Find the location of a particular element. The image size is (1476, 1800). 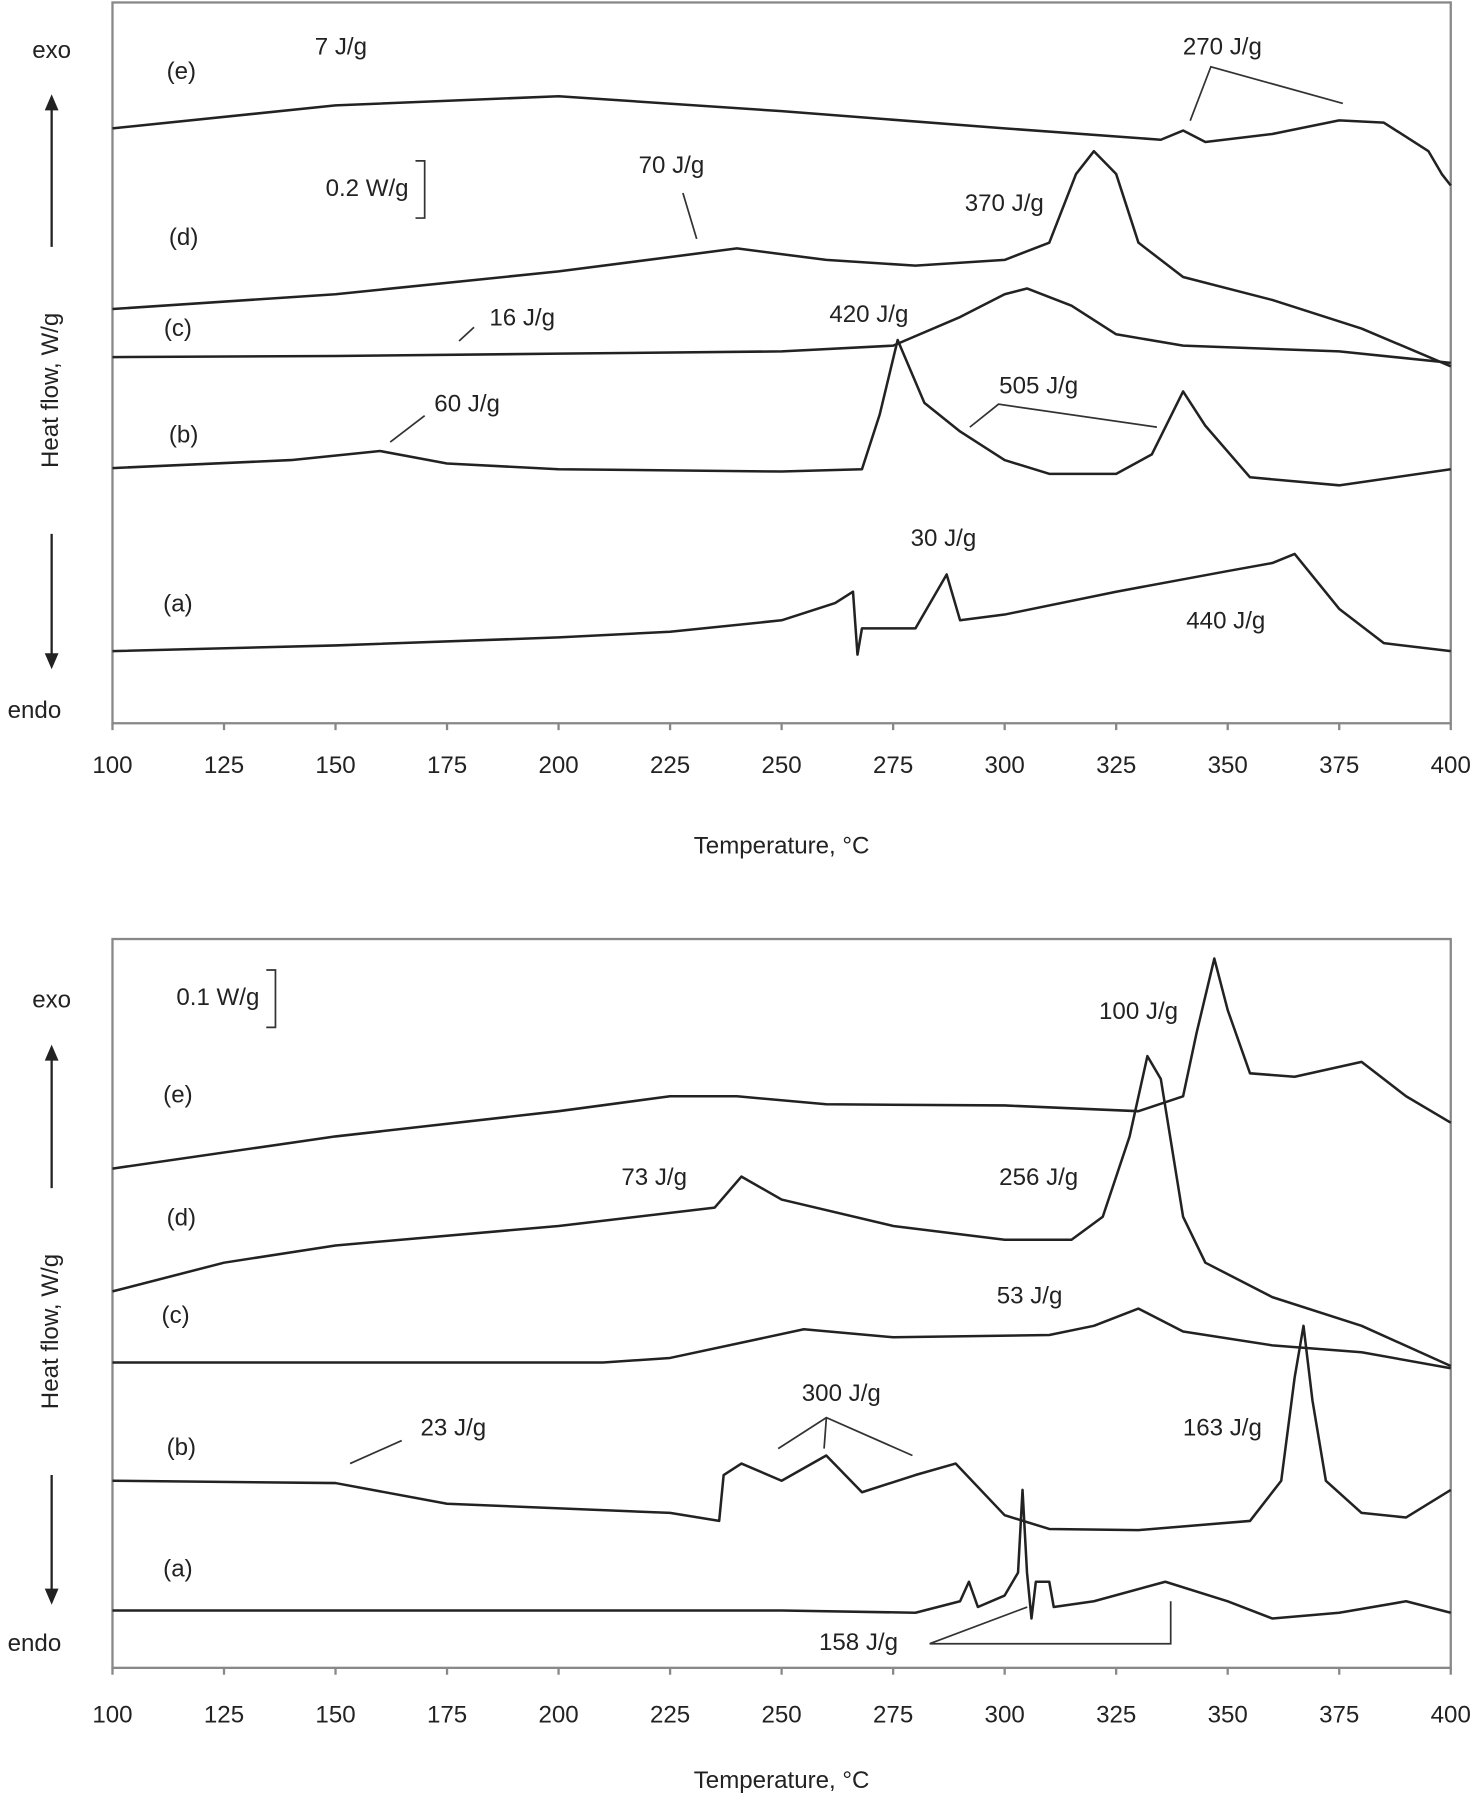

annotation: 158 J/g is located at coordinates (858, 1642).